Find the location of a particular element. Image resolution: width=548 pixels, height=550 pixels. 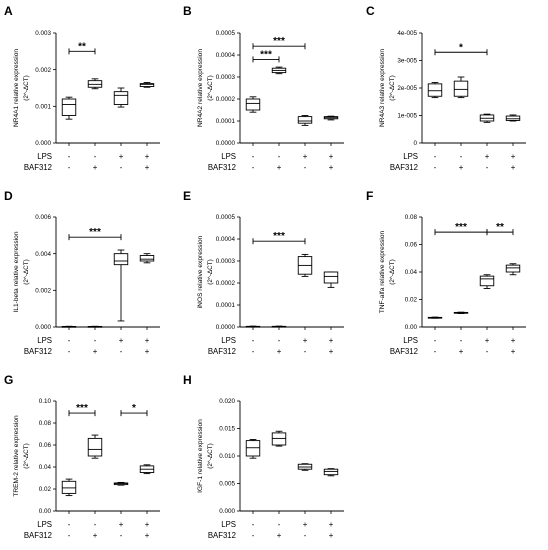

y-tick-label: 0.001 is located at coordinates (43, 107).